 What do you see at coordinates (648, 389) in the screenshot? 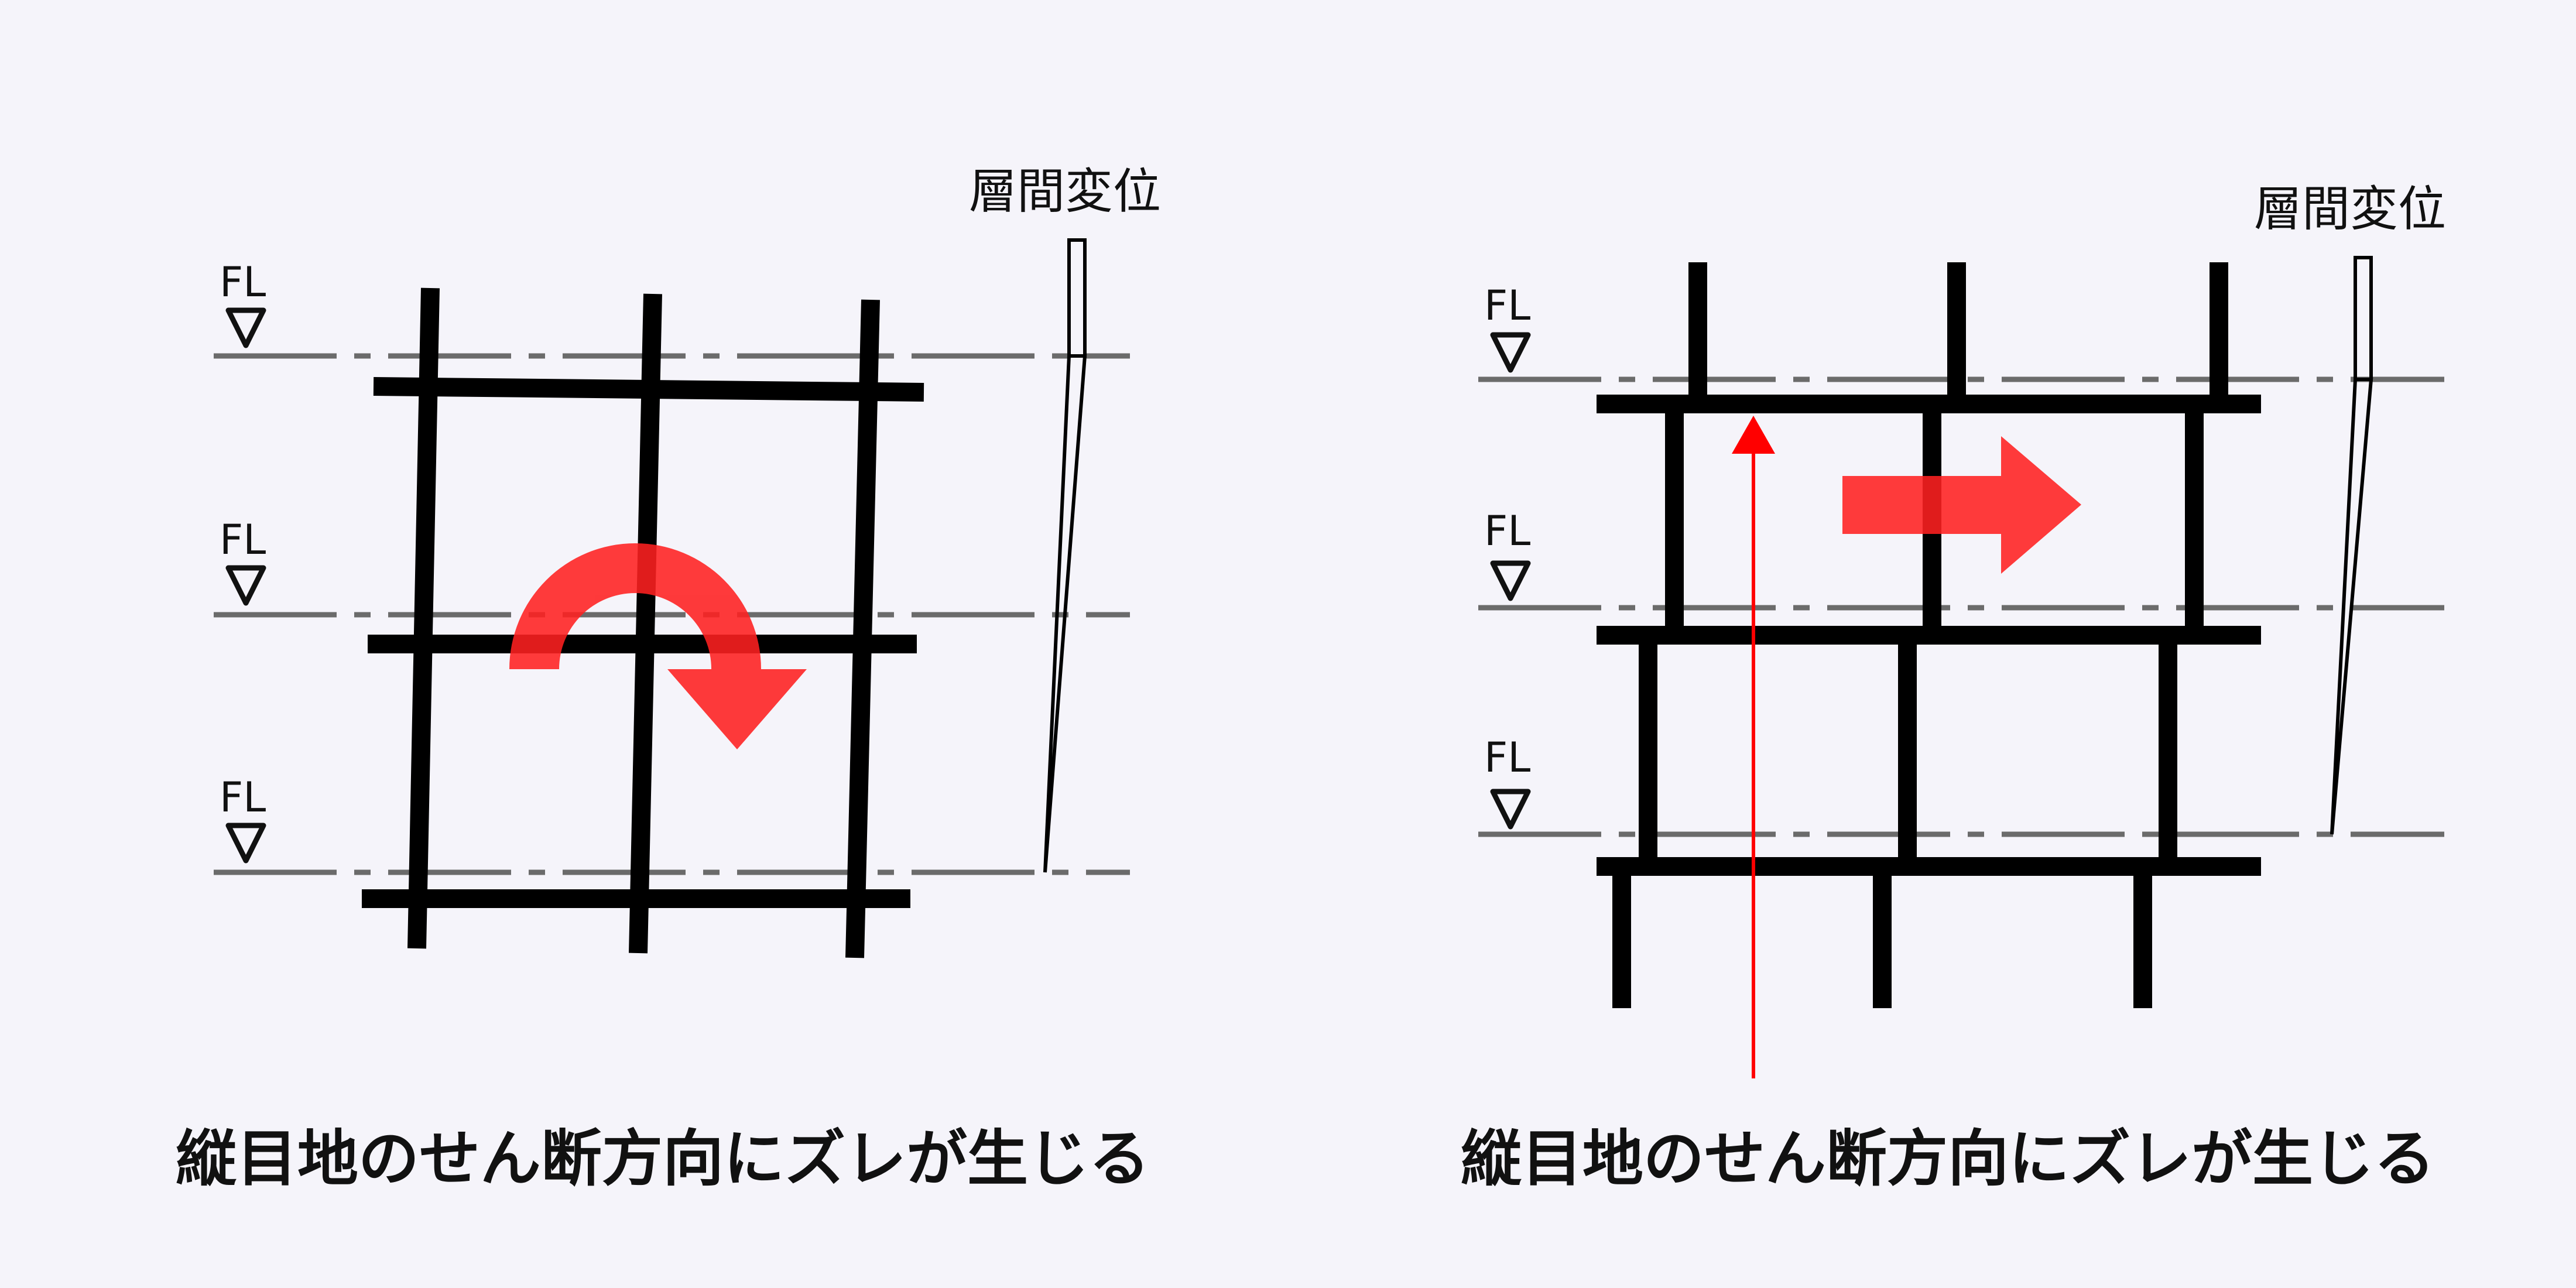
I see `grid-horizontal-top` at bounding box center [648, 389].